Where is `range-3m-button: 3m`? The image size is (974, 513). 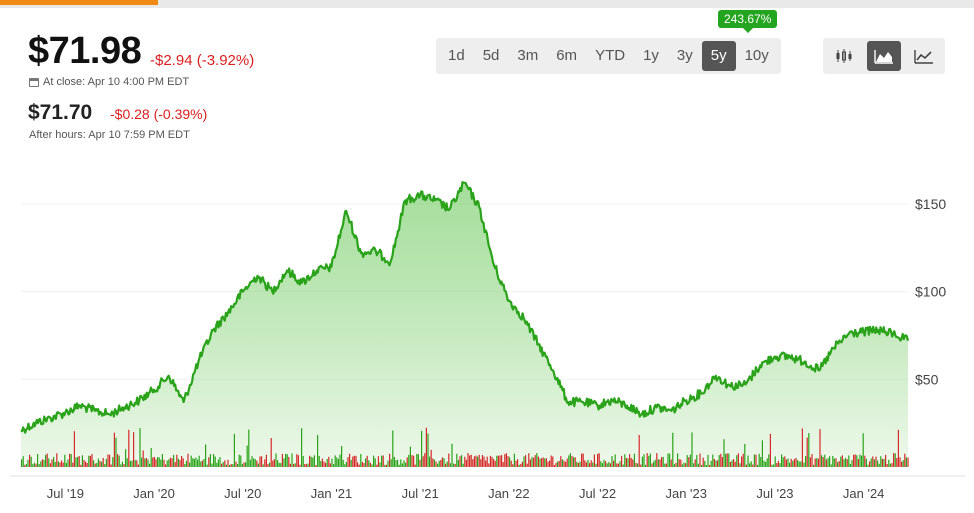 range-3m-button: 3m is located at coordinates (528, 55).